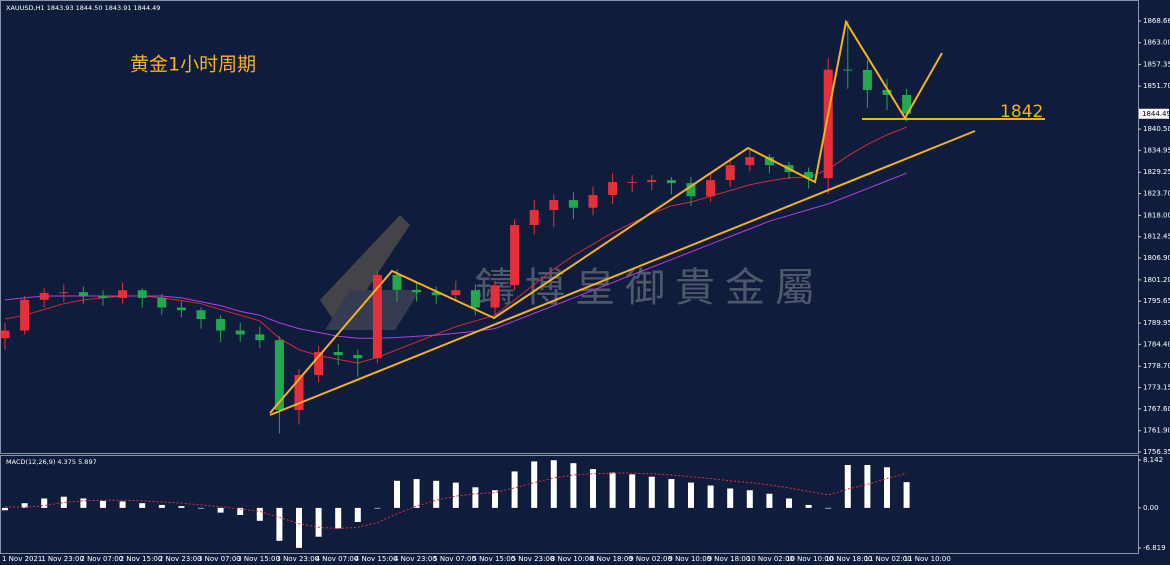 The width and height of the screenshot is (1170, 565). What do you see at coordinates (1156, 86) in the screenshot?
I see `y-tick-label: 1851.70` at bounding box center [1156, 86].